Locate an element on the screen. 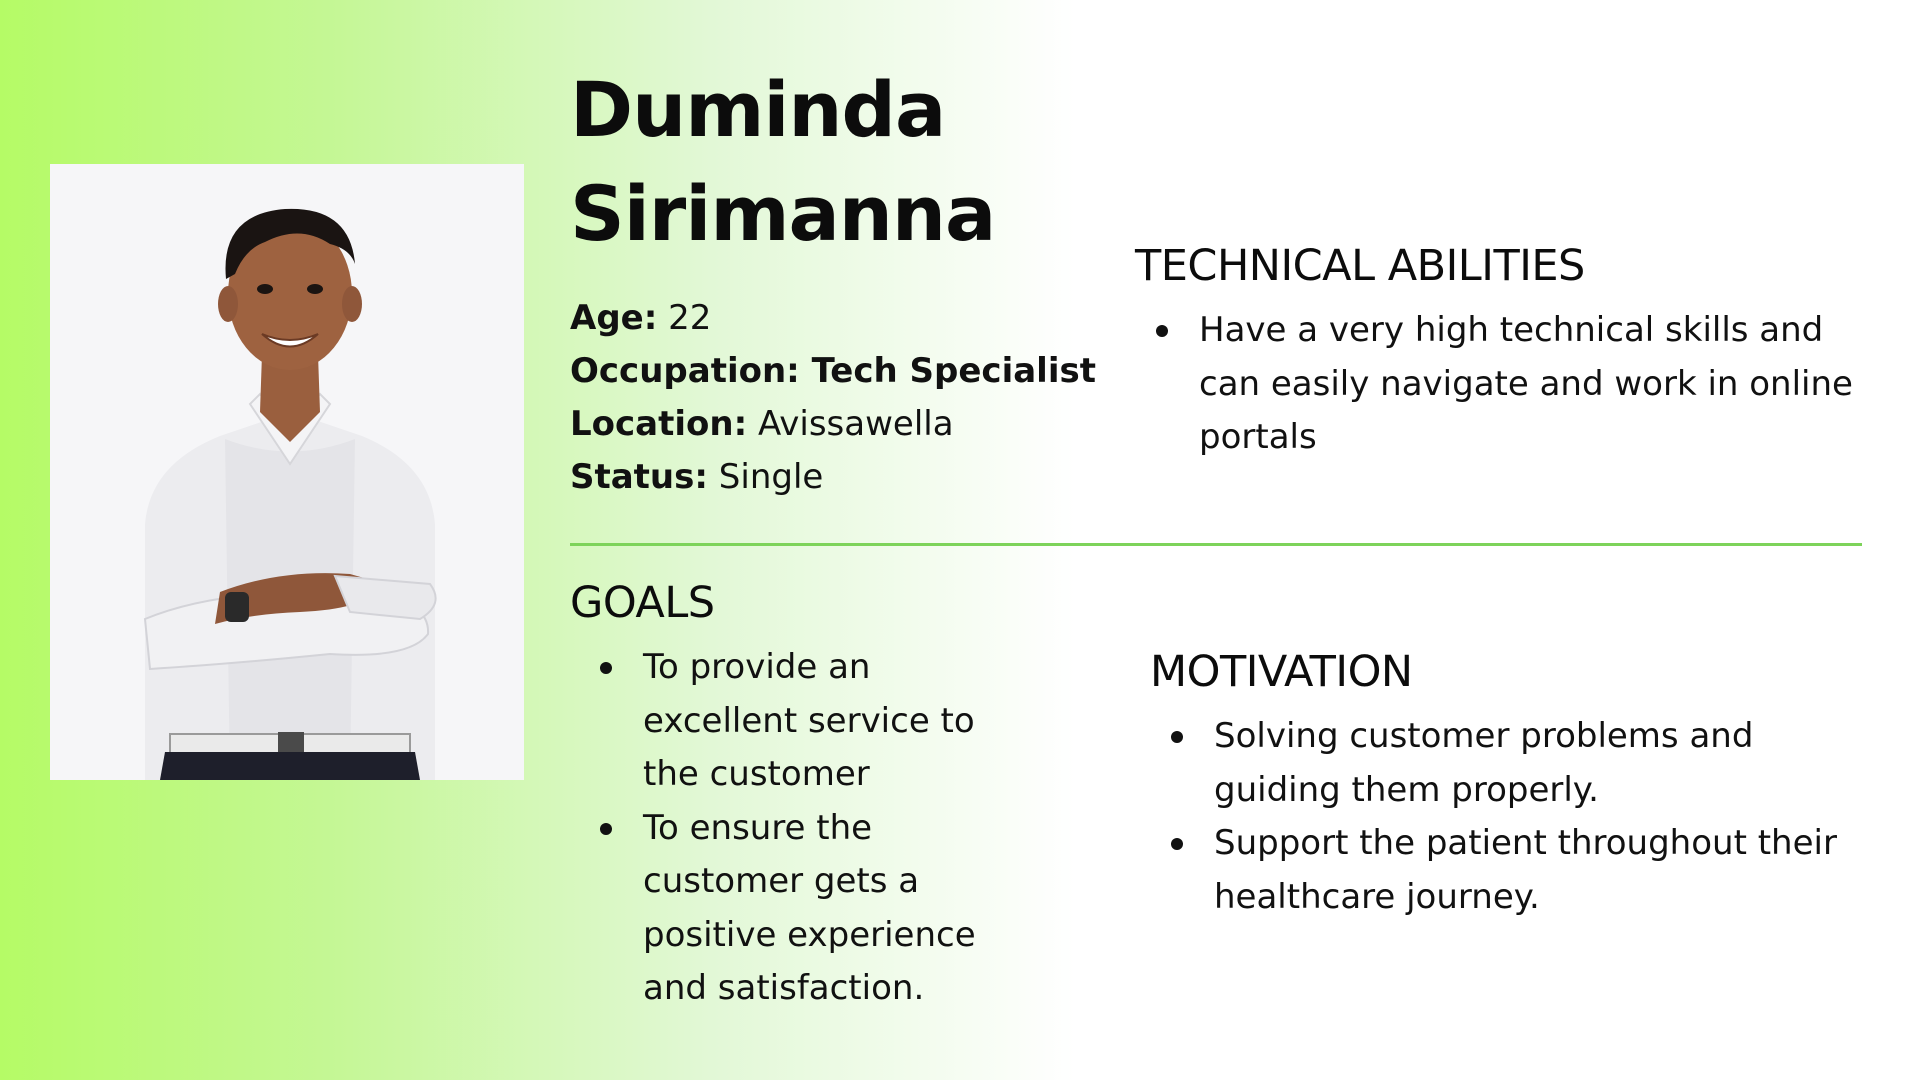  section-divider is located at coordinates (1216, 544).